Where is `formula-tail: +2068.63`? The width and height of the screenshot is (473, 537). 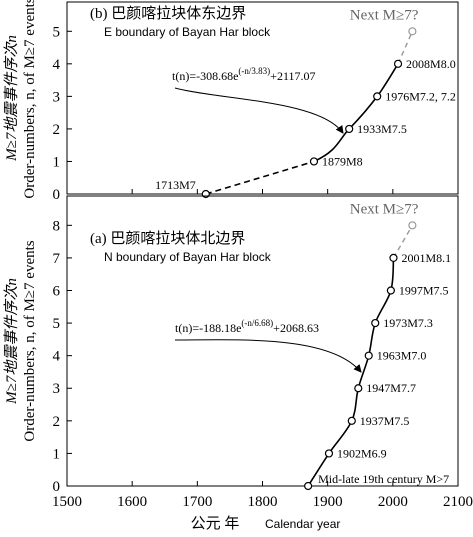
formula-tail: +2068.63 is located at coordinates (296, 328).